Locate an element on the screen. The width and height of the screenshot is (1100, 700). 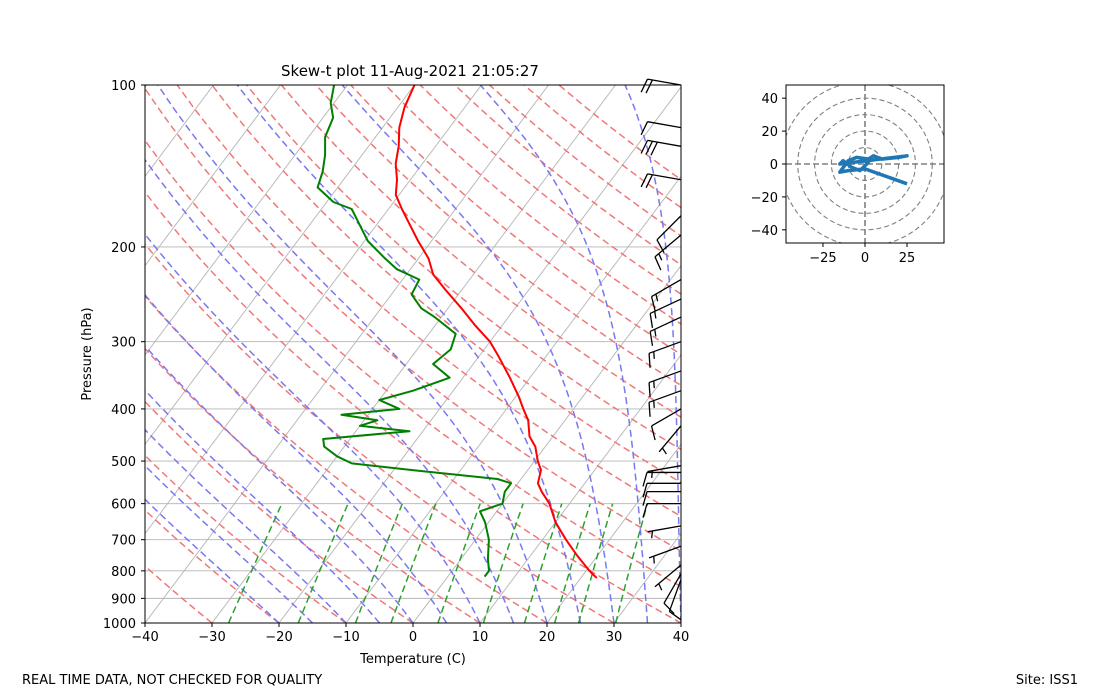
y-axis-label: Pressure (hPa) is located at coordinates (87, 353).